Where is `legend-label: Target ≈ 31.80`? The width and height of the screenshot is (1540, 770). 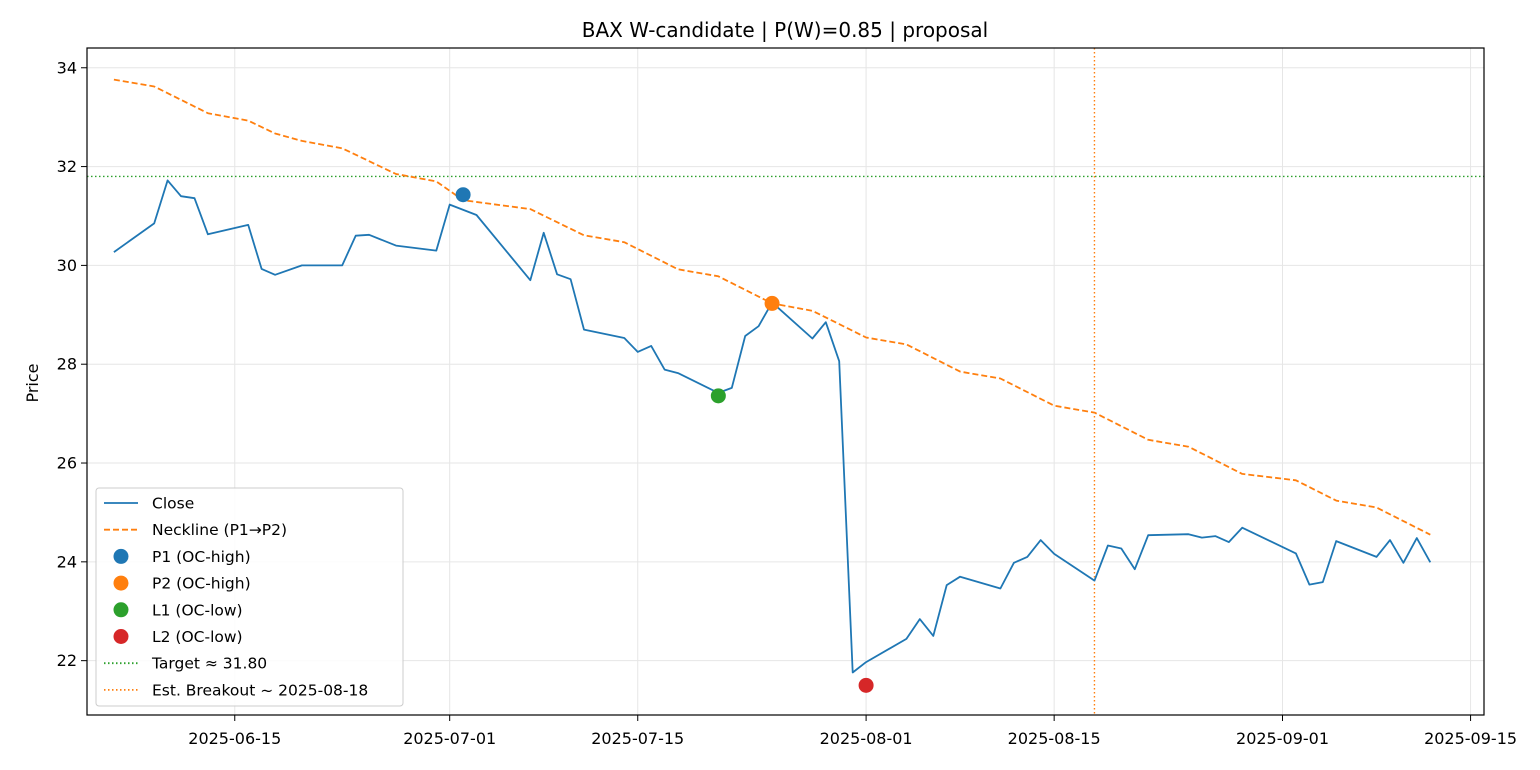
legend-label: Target ≈ 31.80 is located at coordinates (209, 664).